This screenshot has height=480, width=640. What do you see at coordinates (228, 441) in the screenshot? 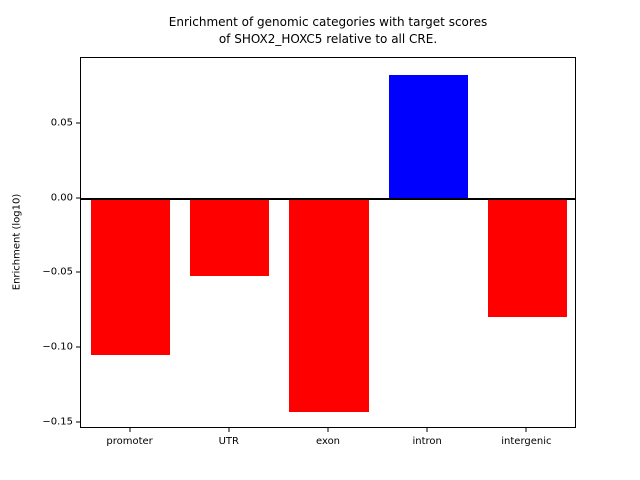
I see `x-tick-label-UTR: UTR` at bounding box center [228, 441].